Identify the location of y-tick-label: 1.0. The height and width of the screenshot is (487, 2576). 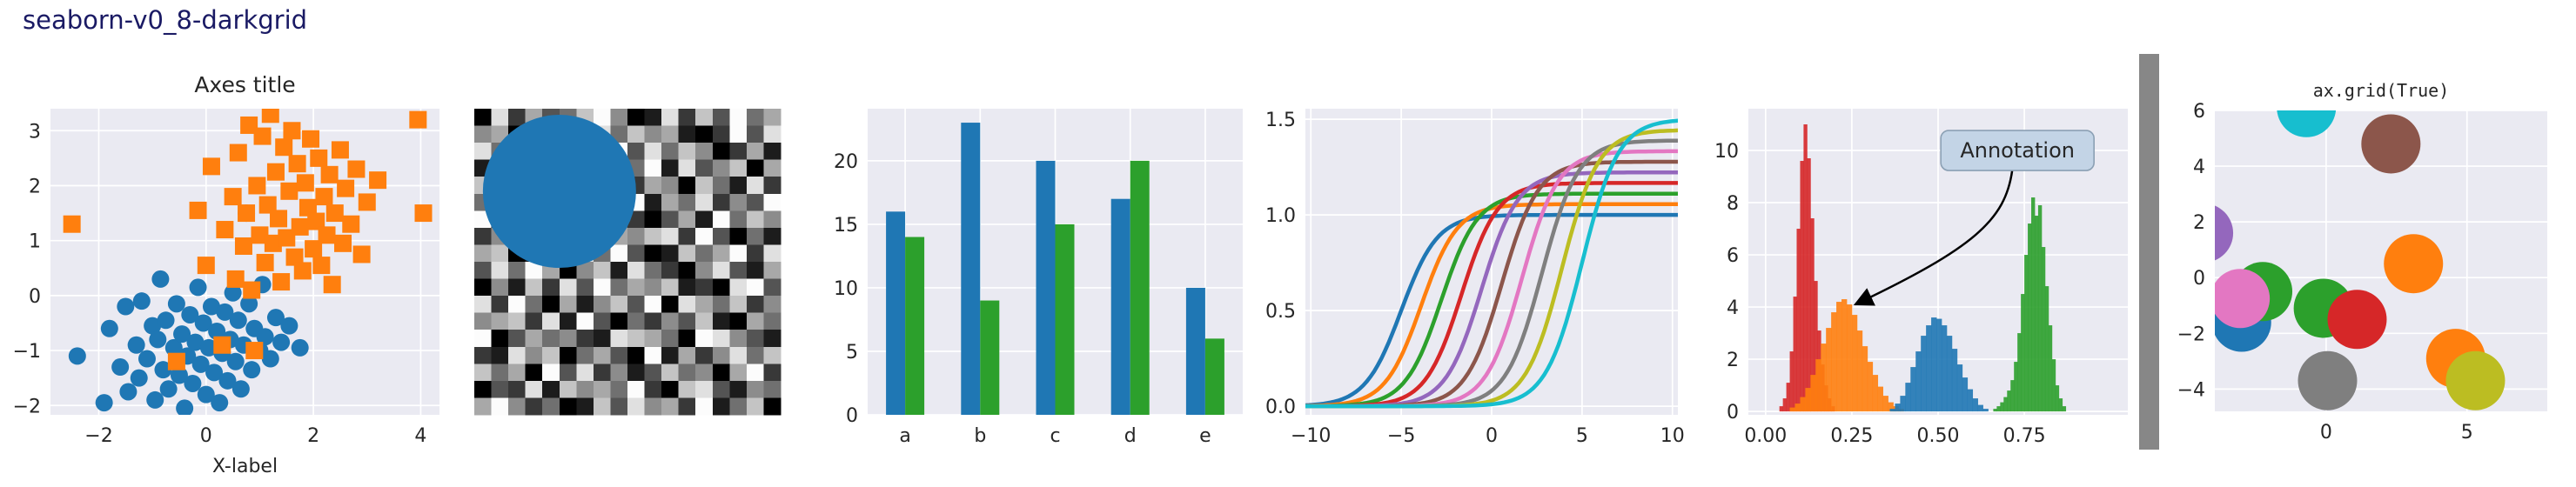
(1280, 216).